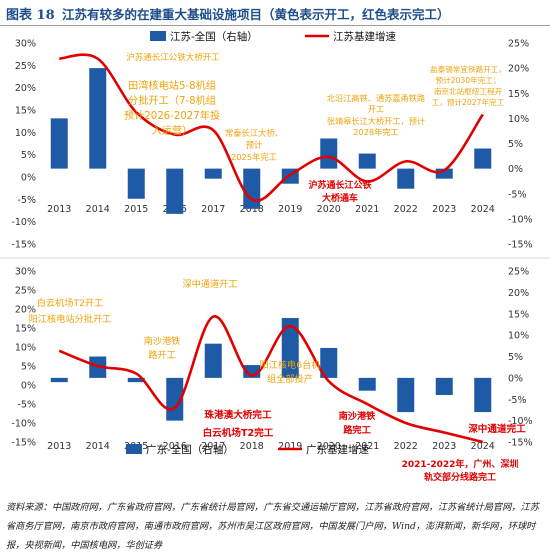 This screenshot has width=550, height=558. Describe the element at coordinates (209, 284) in the screenshot. I see `annotation-label: 深中通道开工` at that location.